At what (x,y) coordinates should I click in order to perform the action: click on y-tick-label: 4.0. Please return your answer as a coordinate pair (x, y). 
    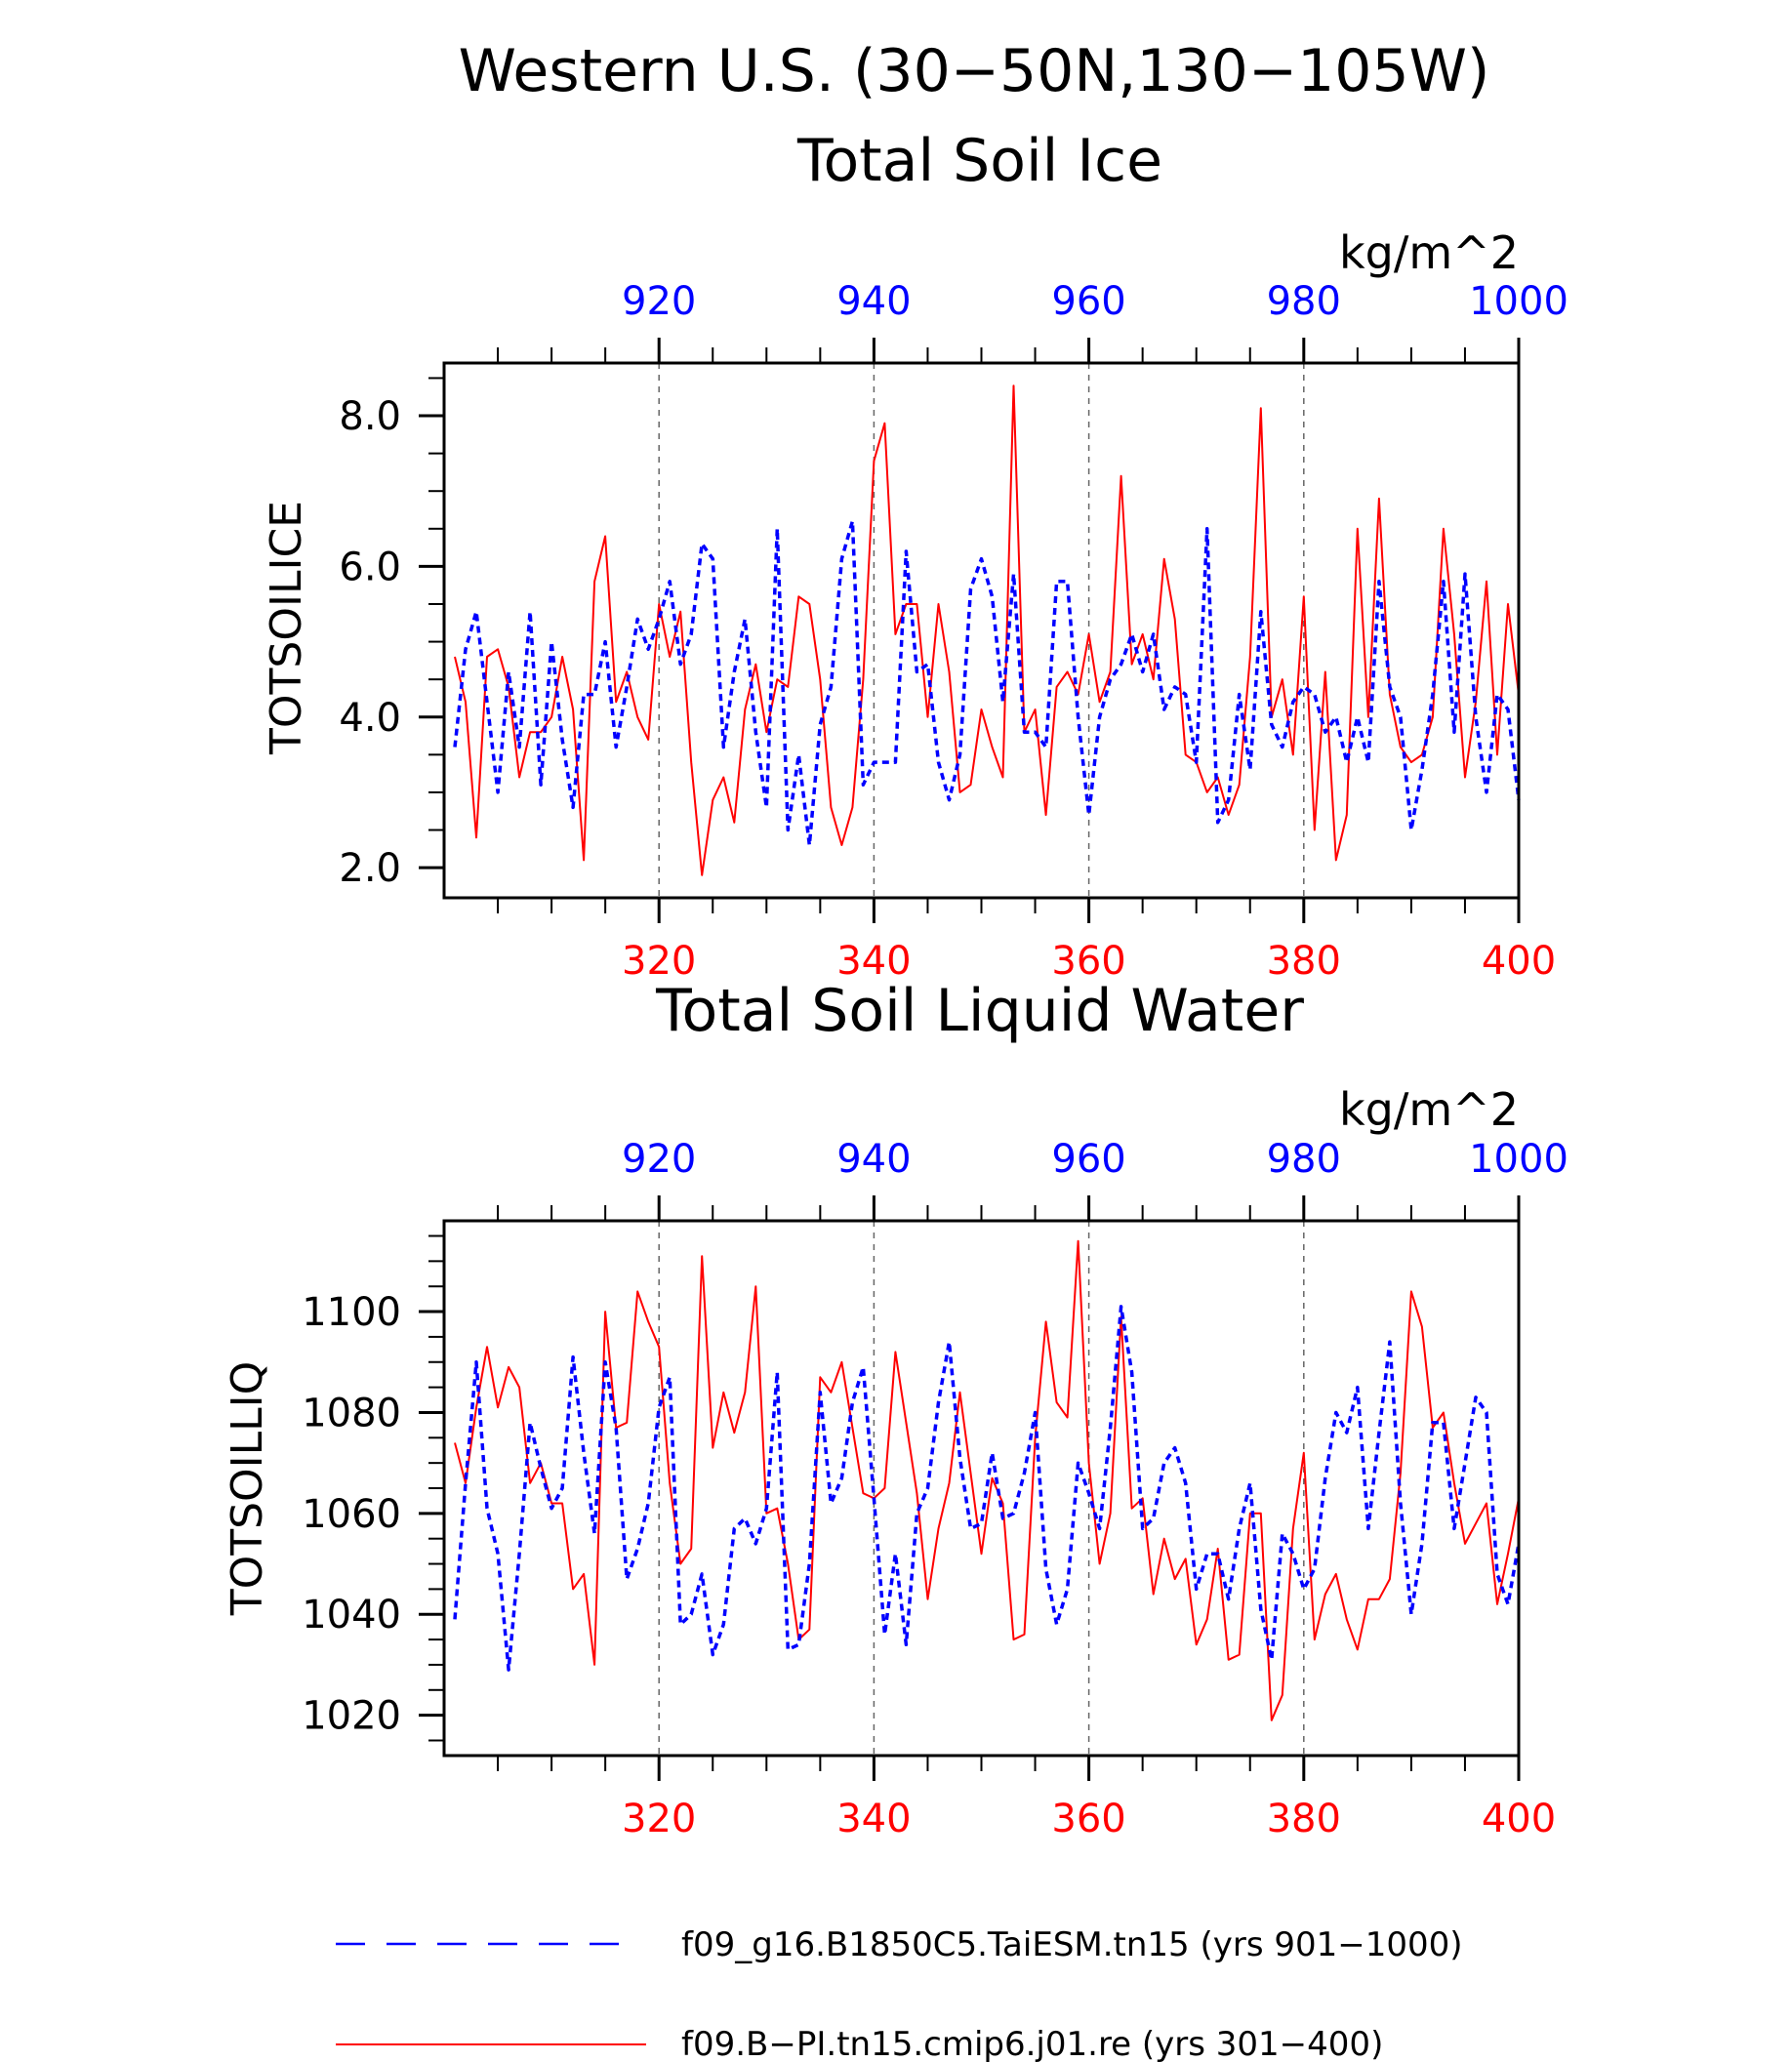
    Looking at the image, I should click on (370, 718).